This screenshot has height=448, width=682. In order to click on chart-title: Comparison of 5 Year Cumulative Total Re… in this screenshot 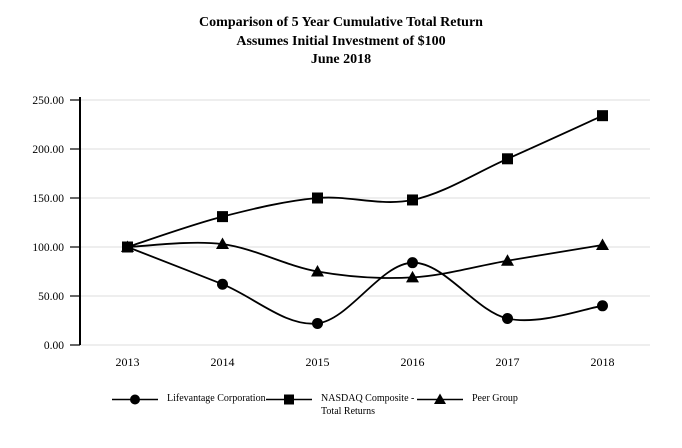, I will do `click(341, 42)`.